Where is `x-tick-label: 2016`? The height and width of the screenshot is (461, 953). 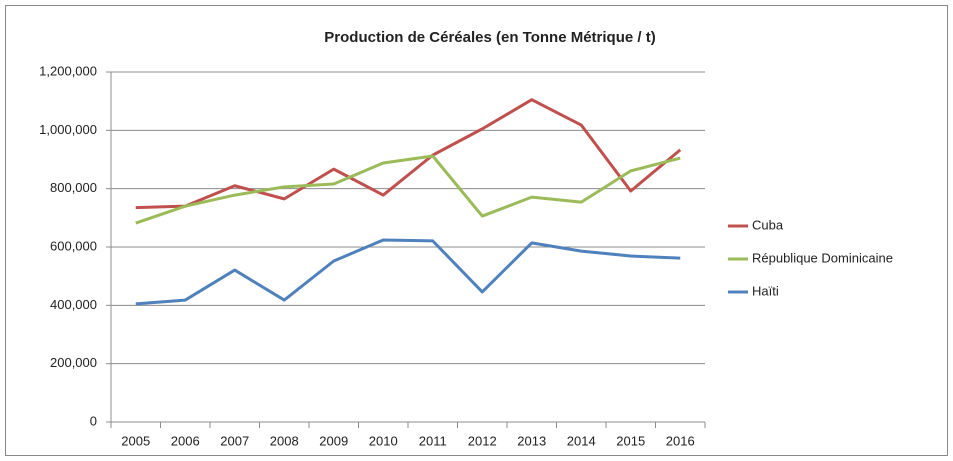
x-tick-label: 2016 is located at coordinates (680, 440).